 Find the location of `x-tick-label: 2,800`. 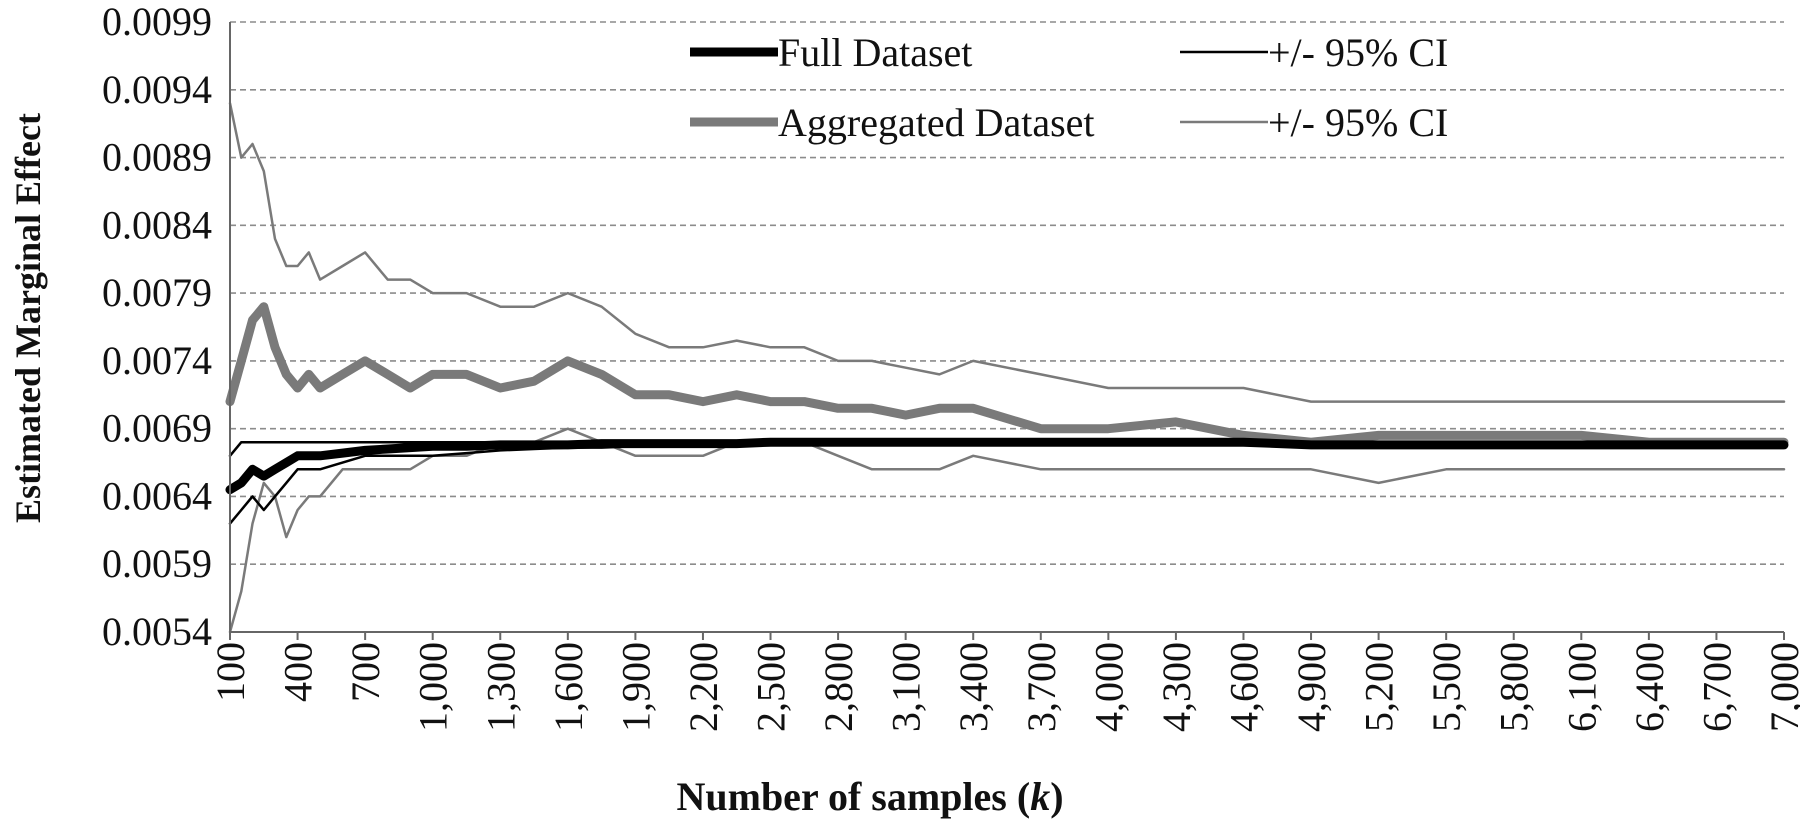

x-tick-label: 2,800 is located at coordinates (838, 687).